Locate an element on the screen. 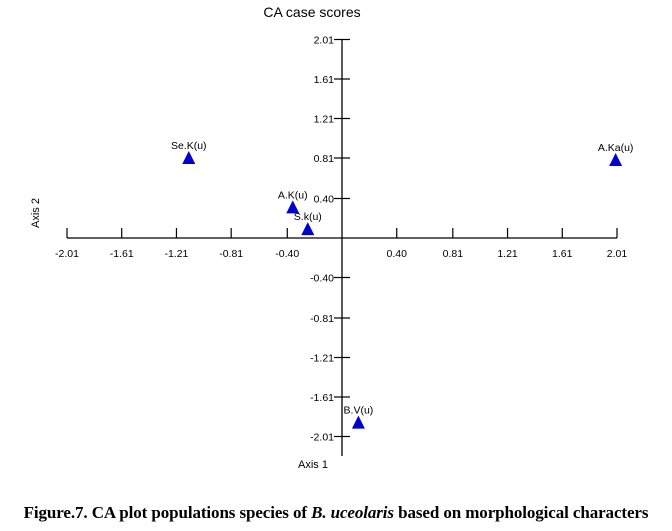 Image resolution: width=672 pixels, height=531 pixels. point-label: Se.K(u) is located at coordinates (189, 146).